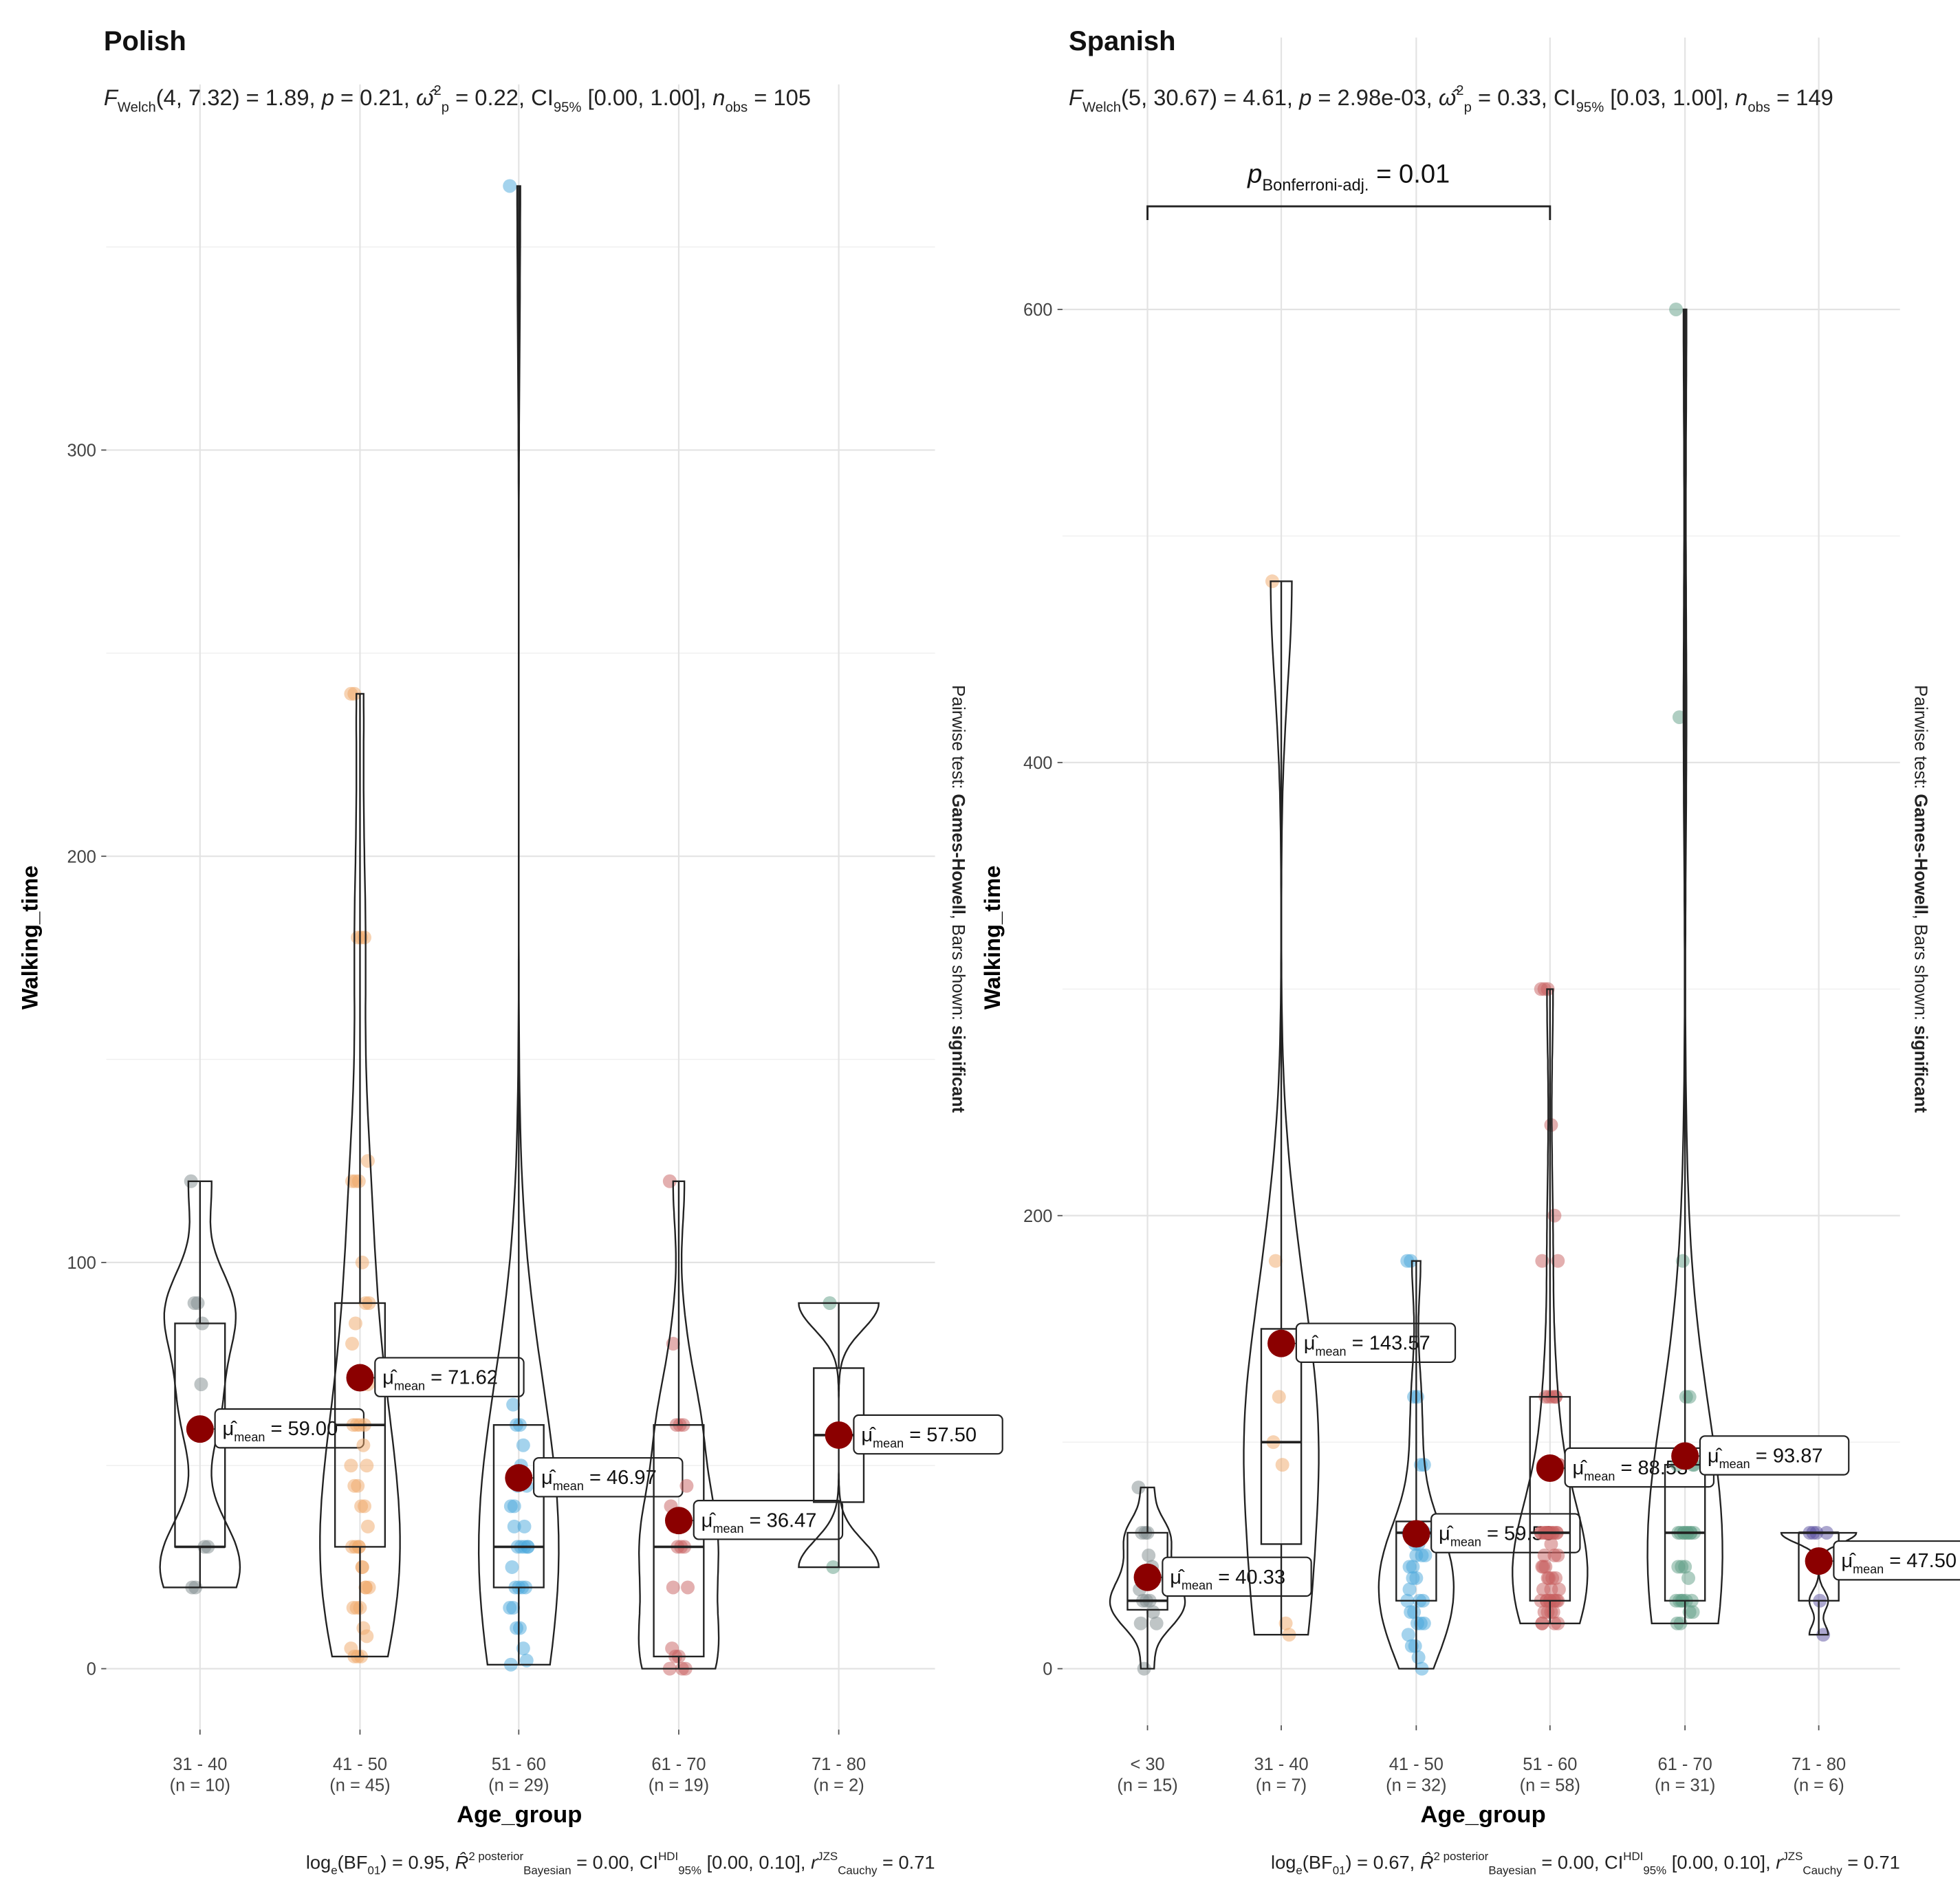  Describe the element at coordinates (1037, 763) in the screenshot. I see `y-tick-label: 400` at that location.